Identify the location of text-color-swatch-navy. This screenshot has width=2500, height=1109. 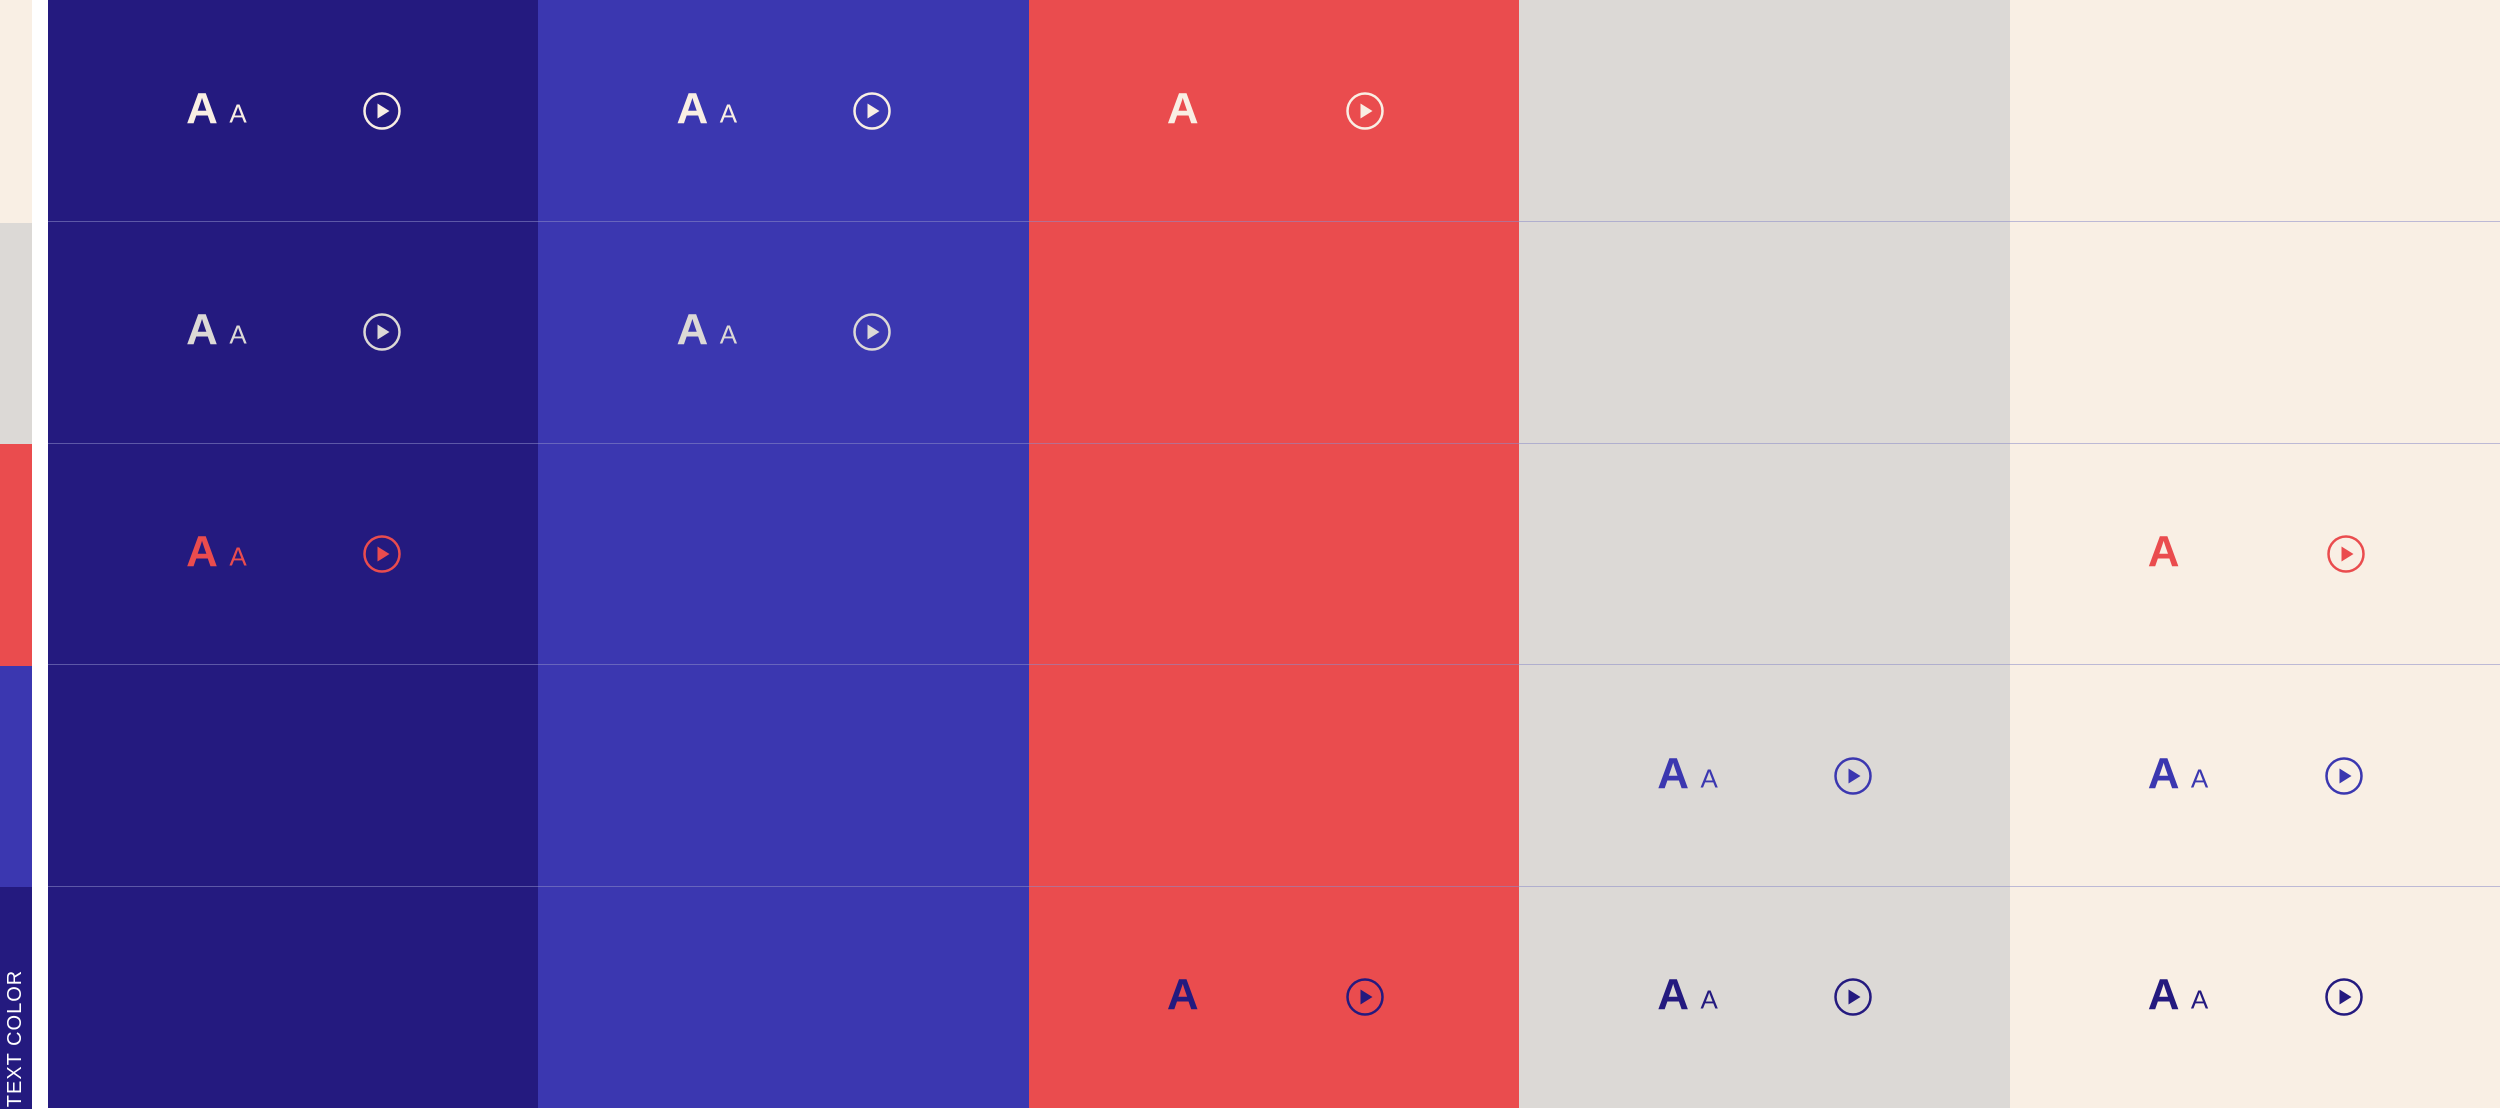
(16, 997).